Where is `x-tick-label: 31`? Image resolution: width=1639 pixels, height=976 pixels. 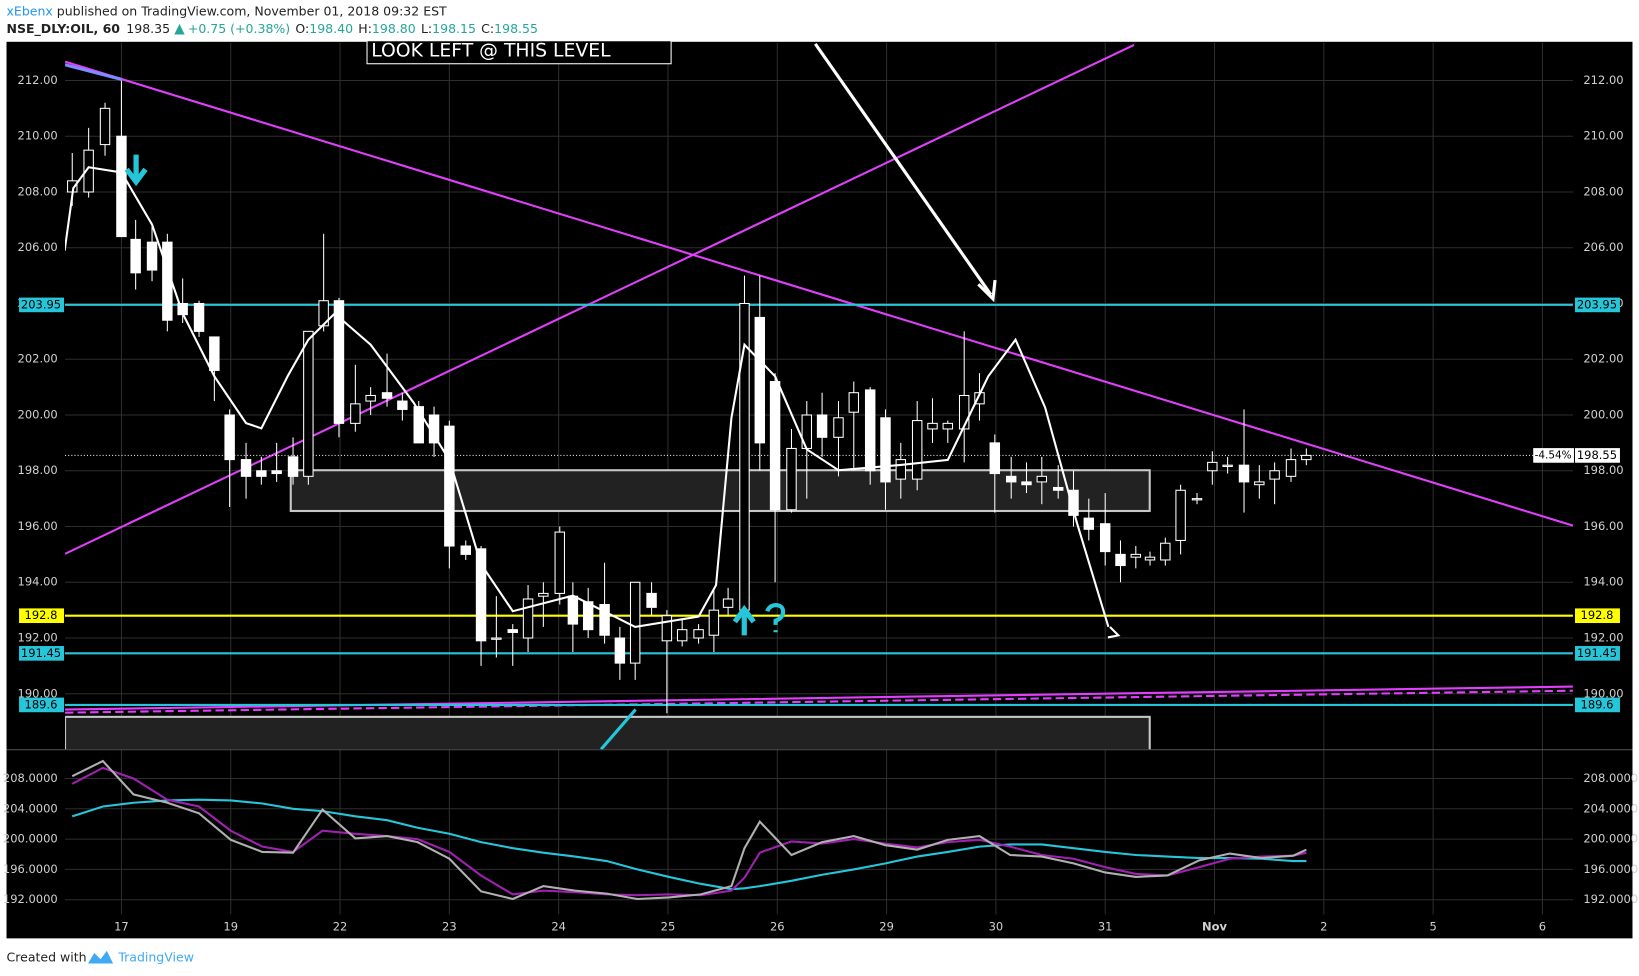 x-tick-label: 31 is located at coordinates (1105, 926).